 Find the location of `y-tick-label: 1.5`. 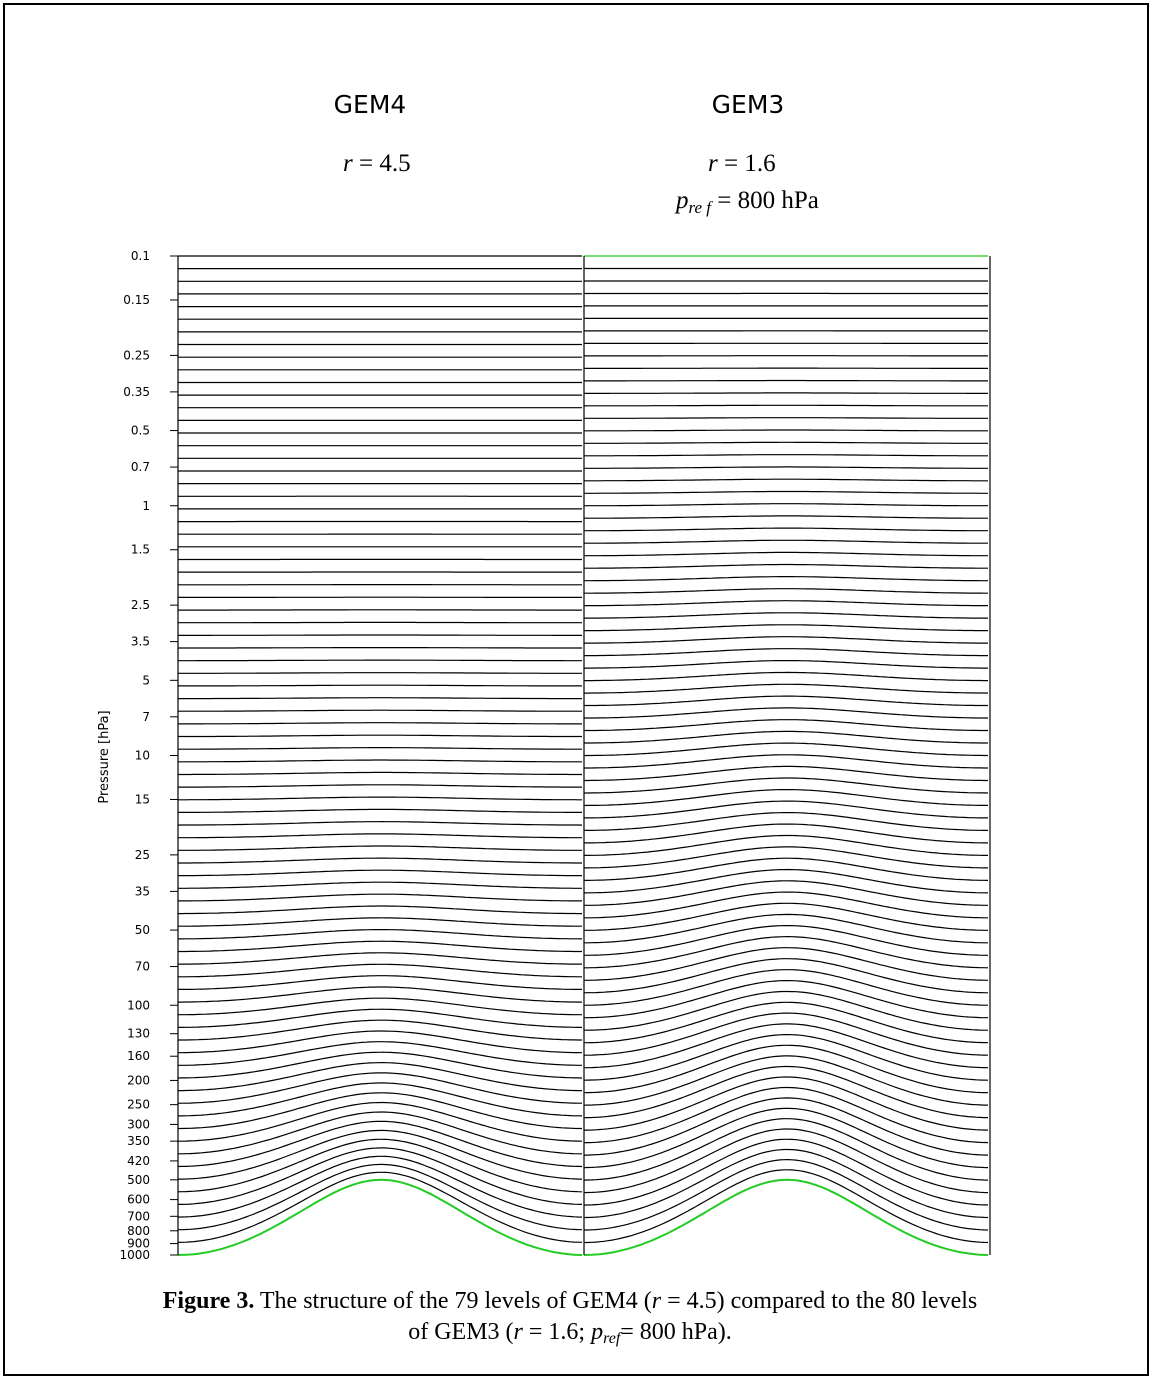

y-tick-label: 1.5 is located at coordinates (140, 550).